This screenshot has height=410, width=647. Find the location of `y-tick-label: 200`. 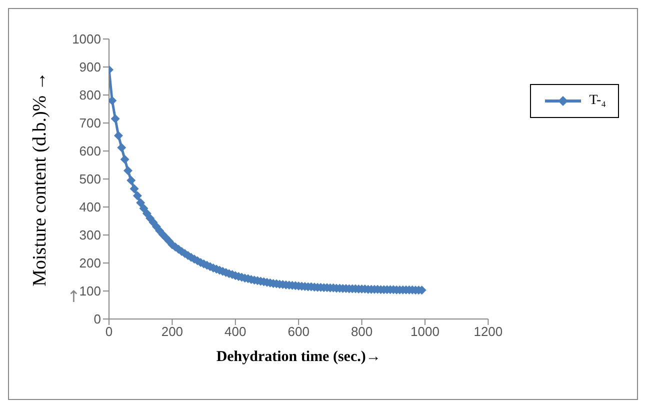

y-tick-label: 200 is located at coordinates (90, 263).